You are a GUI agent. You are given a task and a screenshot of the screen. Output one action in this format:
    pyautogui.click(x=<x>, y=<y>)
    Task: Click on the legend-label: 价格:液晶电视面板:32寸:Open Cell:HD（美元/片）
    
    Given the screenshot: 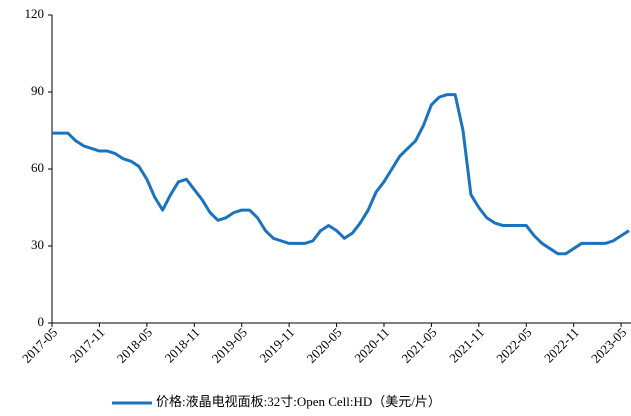 What is the action you would take?
    pyautogui.click(x=298, y=401)
    